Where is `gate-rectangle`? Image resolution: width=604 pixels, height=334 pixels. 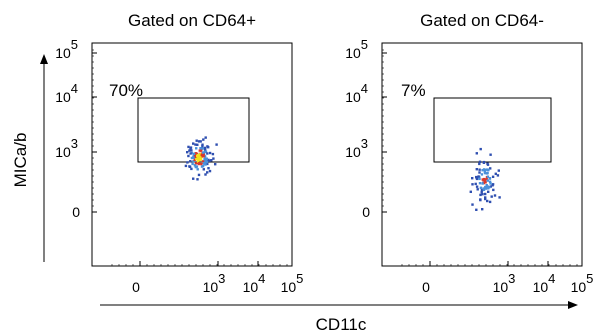
gate-rectangle is located at coordinates (193, 130).